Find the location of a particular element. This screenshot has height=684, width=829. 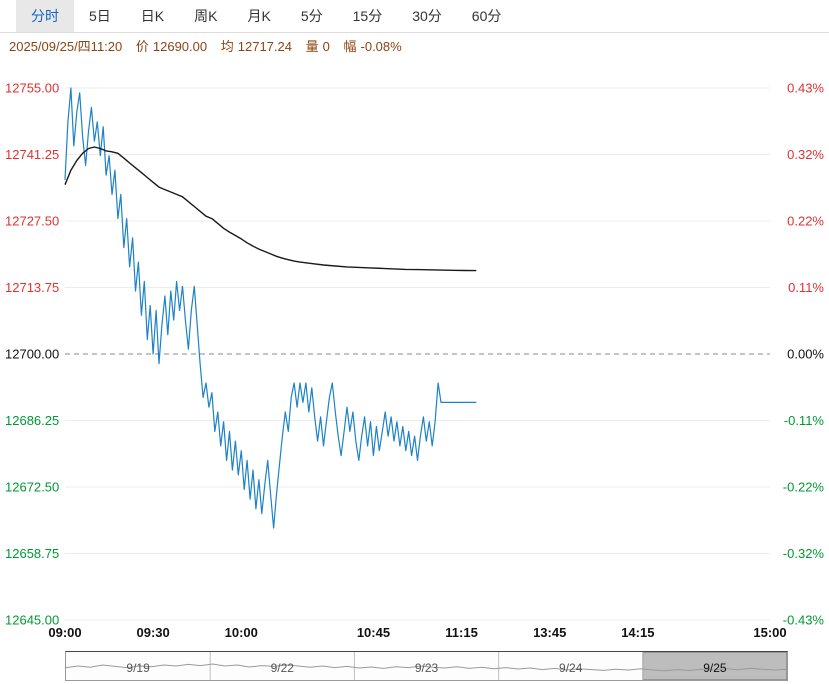

y-axis-percent-label: 0.32% is located at coordinates (805, 154).